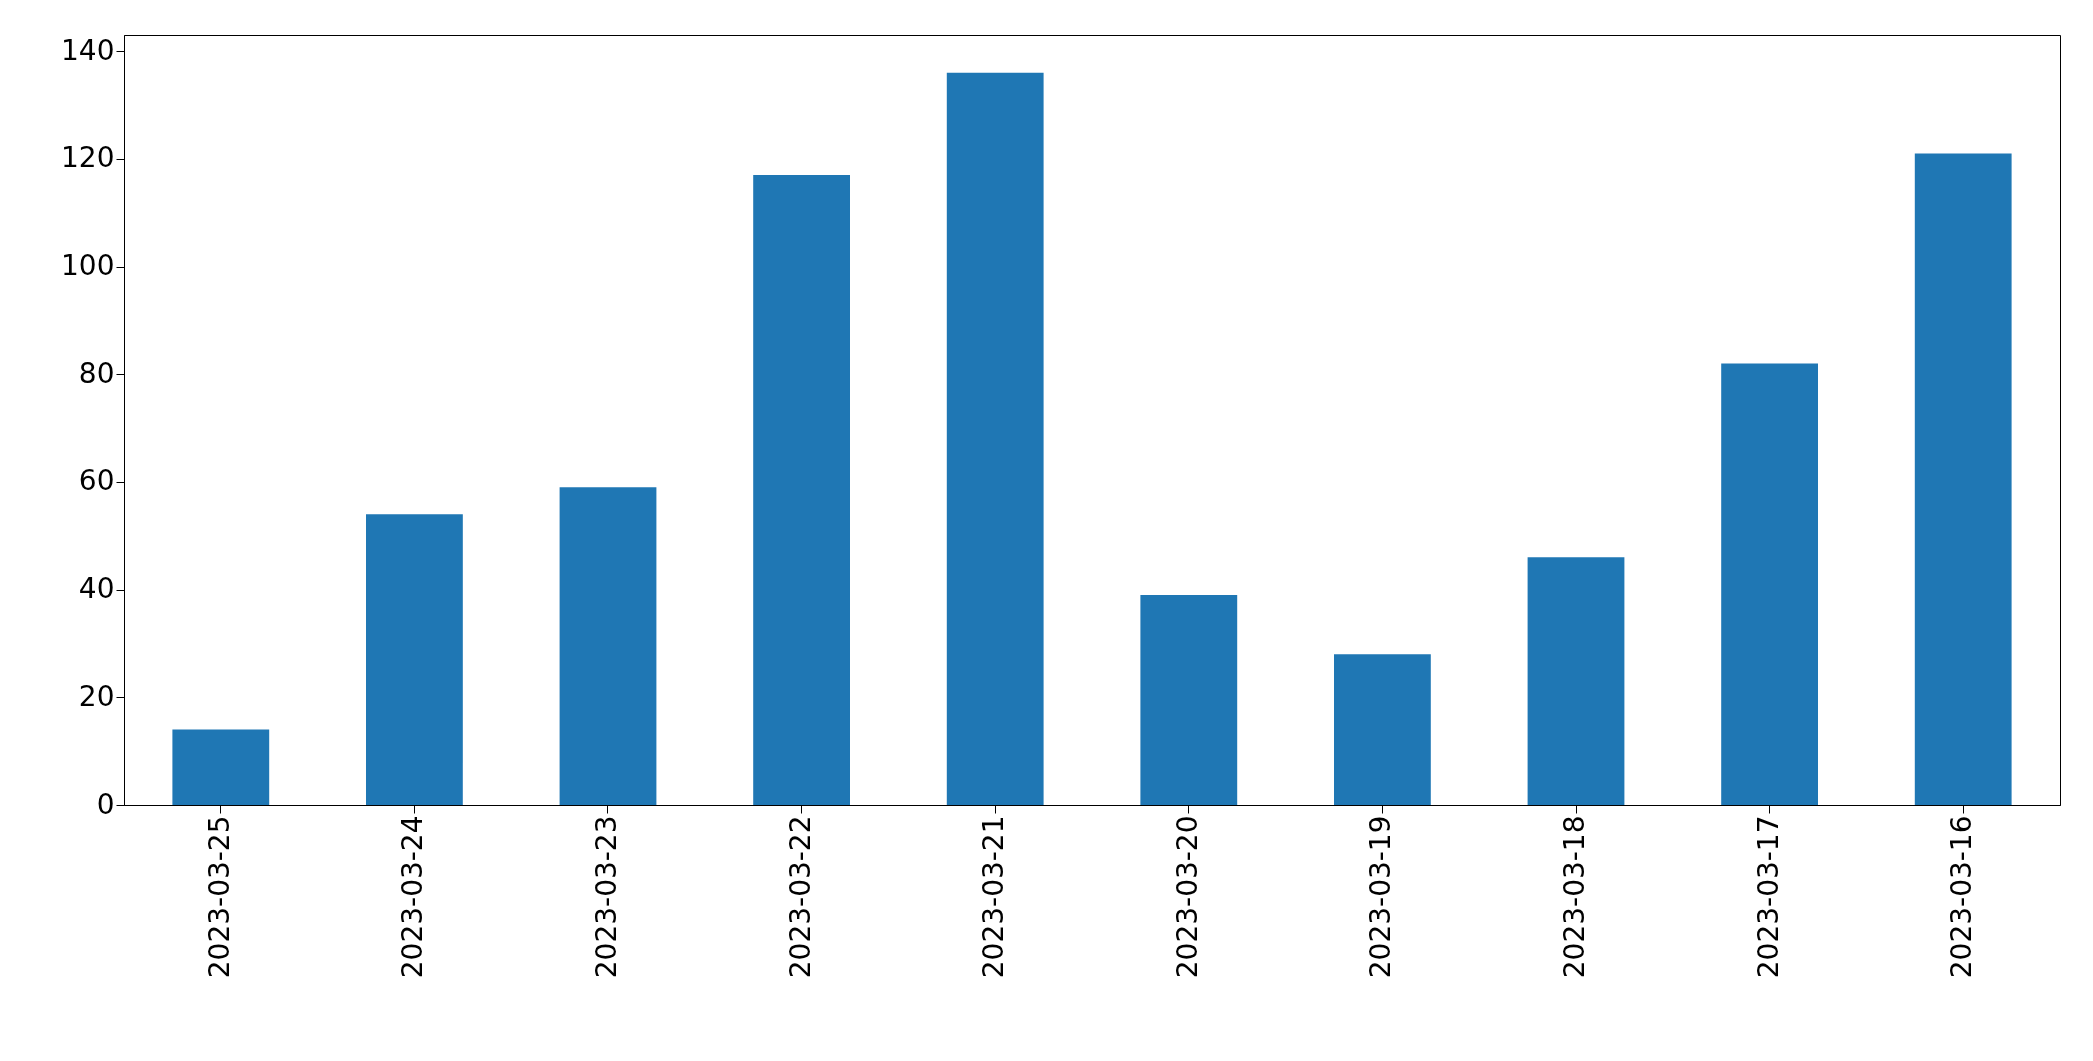 This screenshot has width=2093, height=1061. Describe the element at coordinates (96, 589) in the screenshot. I see `y-tick-label: 40` at that location.